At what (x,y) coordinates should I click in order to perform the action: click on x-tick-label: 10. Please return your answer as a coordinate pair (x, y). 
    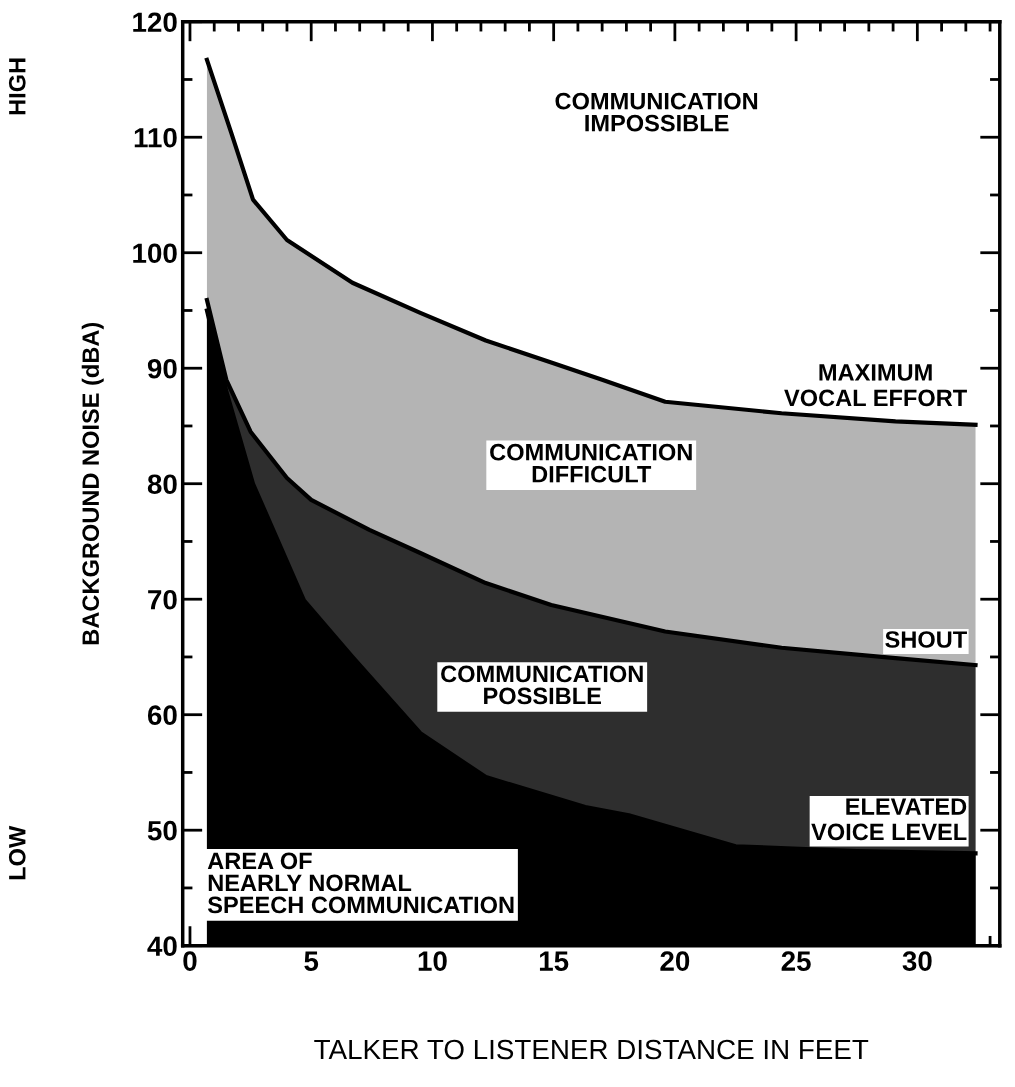
    Looking at the image, I should click on (432, 961).